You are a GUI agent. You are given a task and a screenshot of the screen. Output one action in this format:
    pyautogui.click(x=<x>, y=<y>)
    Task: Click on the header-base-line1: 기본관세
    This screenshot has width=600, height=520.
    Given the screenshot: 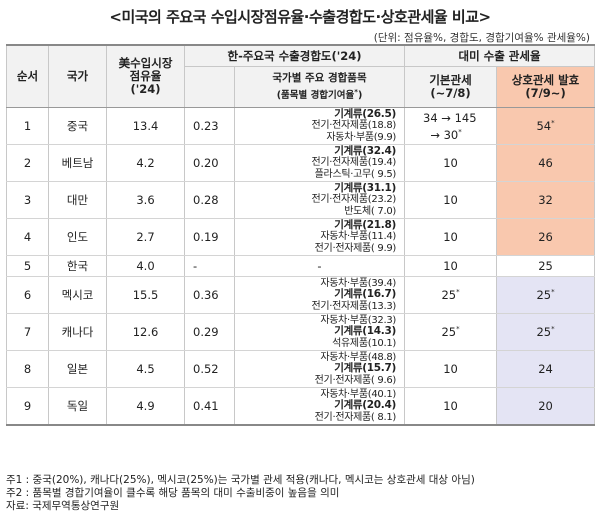 What is the action you would take?
    pyautogui.click(x=450, y=80)
    